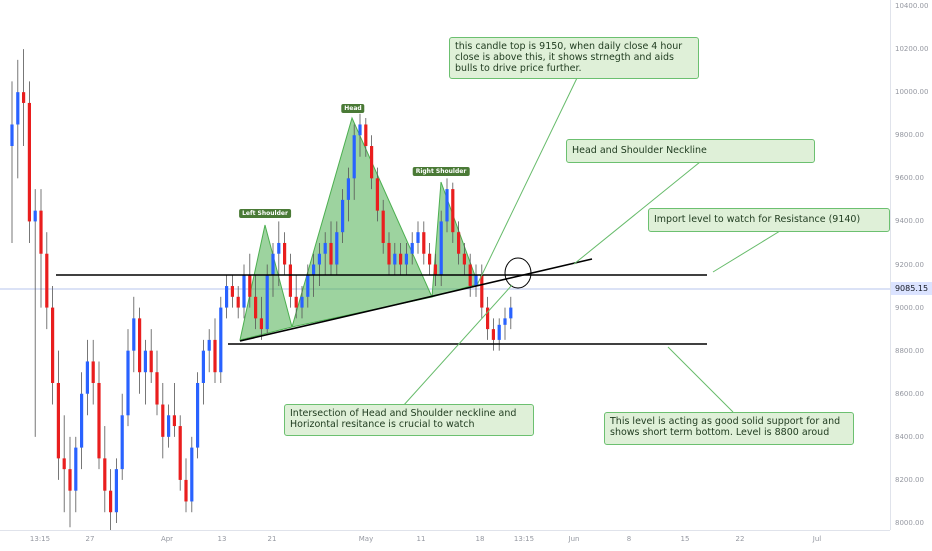  Describe the element at coordinates (817, 539) in the screenshot. I see `time-tick-label: Jul` at that location.